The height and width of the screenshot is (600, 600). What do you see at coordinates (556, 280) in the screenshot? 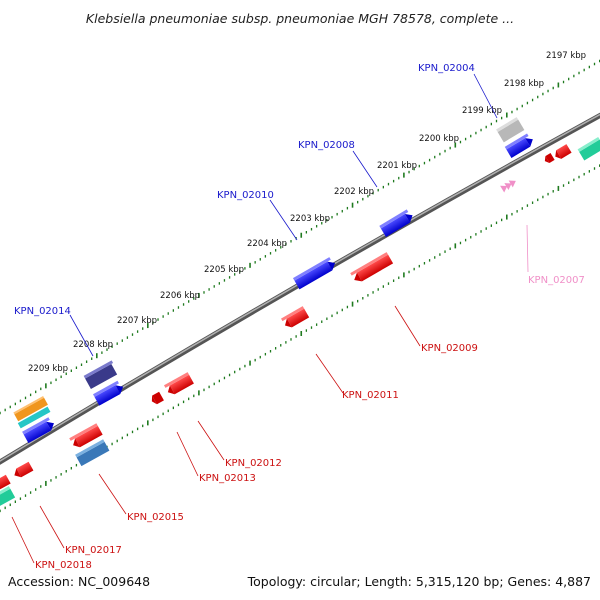
I see `gene-label-kpn-02007: KPN_02007` at bounding box center [556, 280].